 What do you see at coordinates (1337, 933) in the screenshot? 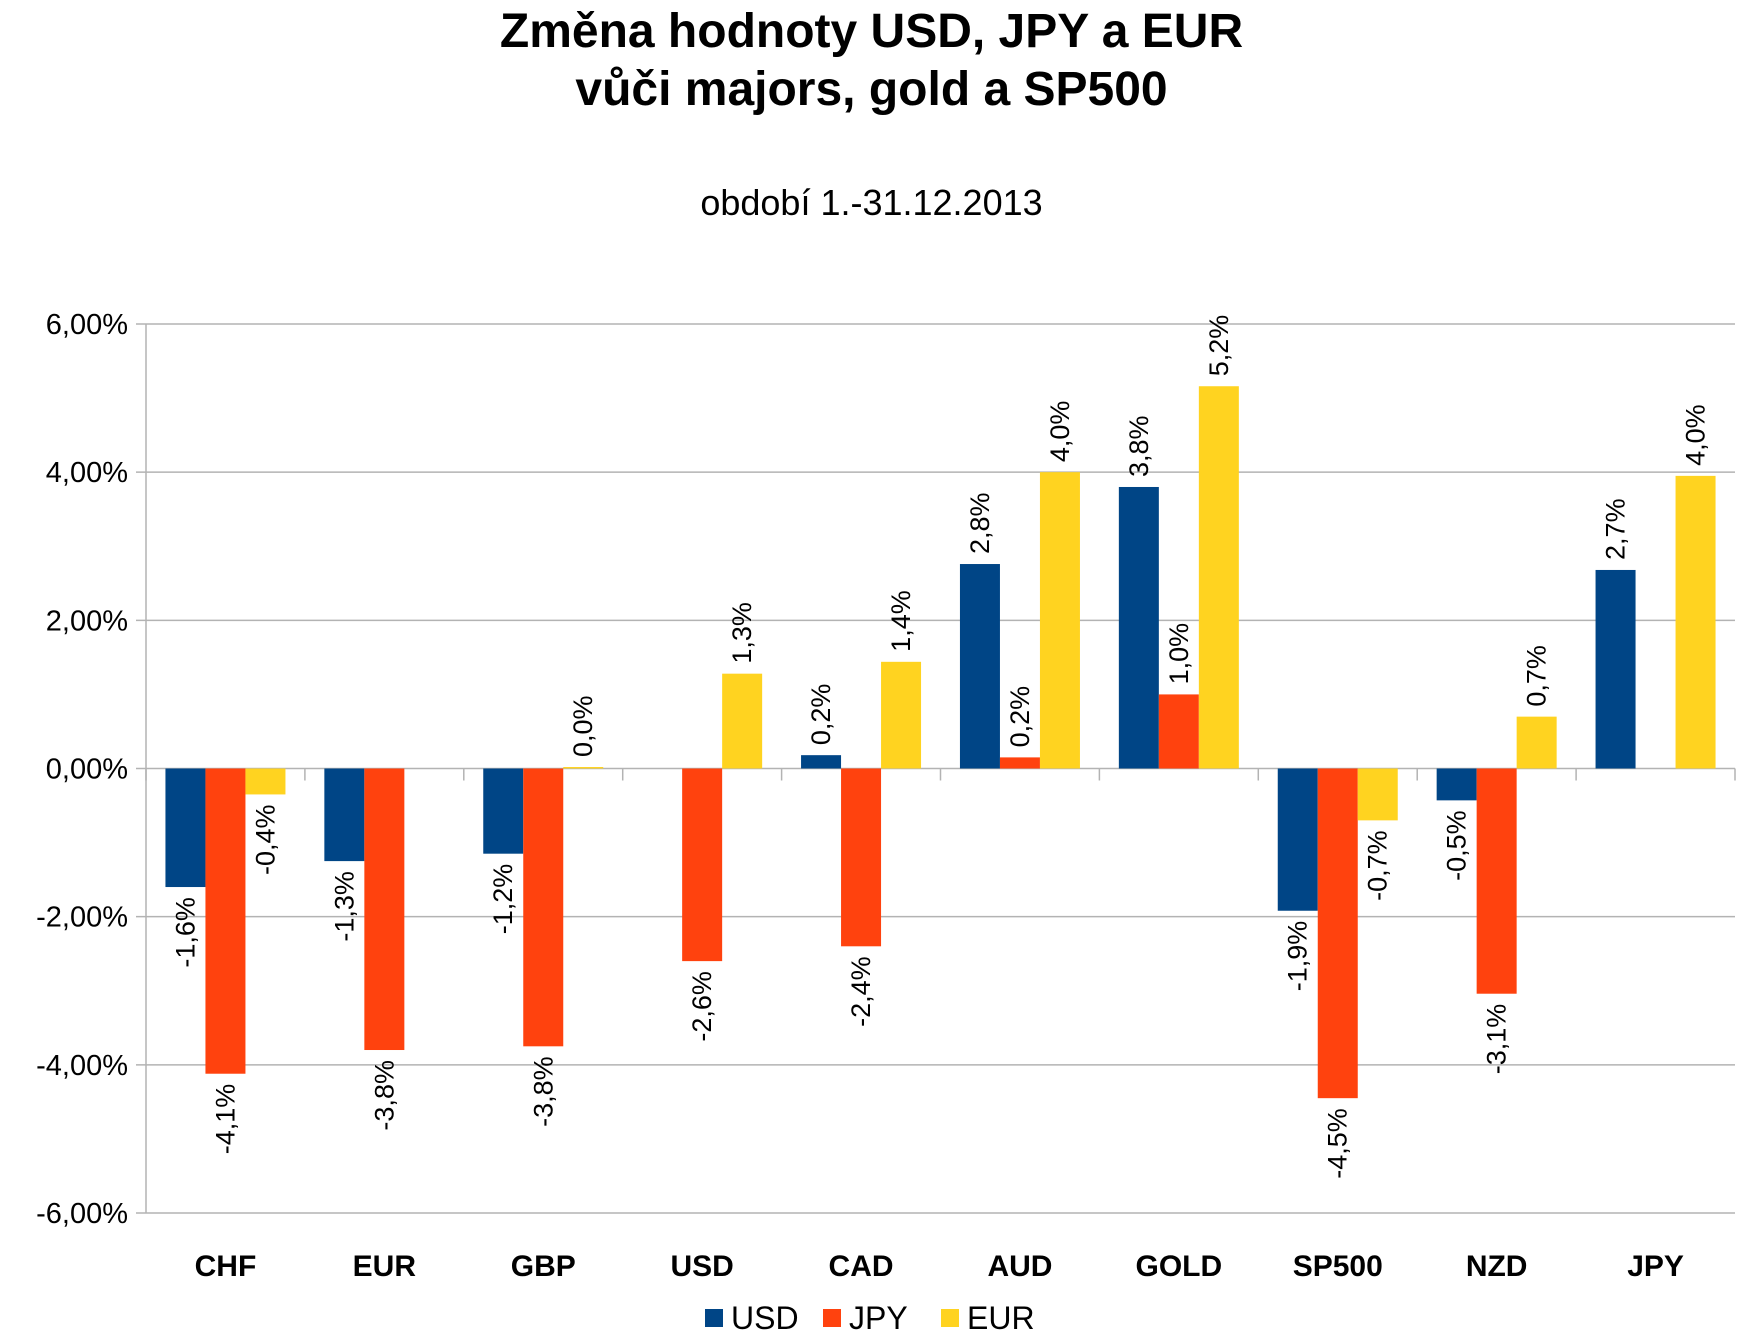
I see `bar-jpy-sp500` at bounding box center [1337, 933].